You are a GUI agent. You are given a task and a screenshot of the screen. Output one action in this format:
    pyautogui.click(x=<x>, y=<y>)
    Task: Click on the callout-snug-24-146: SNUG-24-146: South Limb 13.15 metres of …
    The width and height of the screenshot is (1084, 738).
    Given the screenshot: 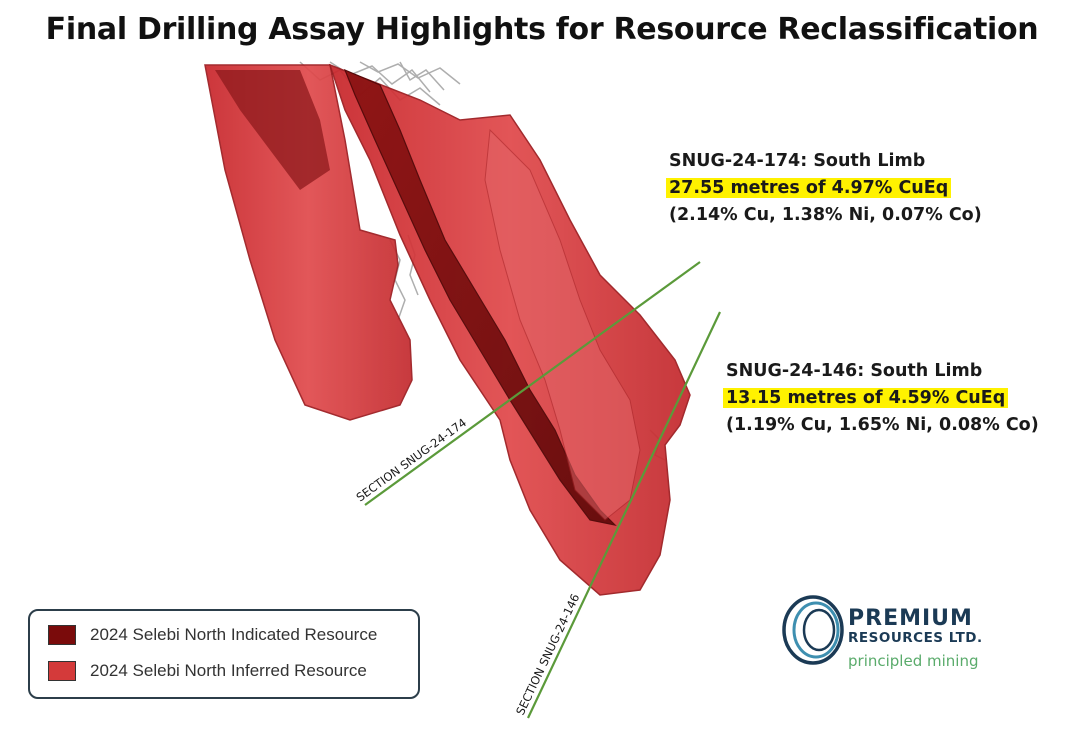 What is the action you would take?
    pyautogui.click(x=881, y=398)
    